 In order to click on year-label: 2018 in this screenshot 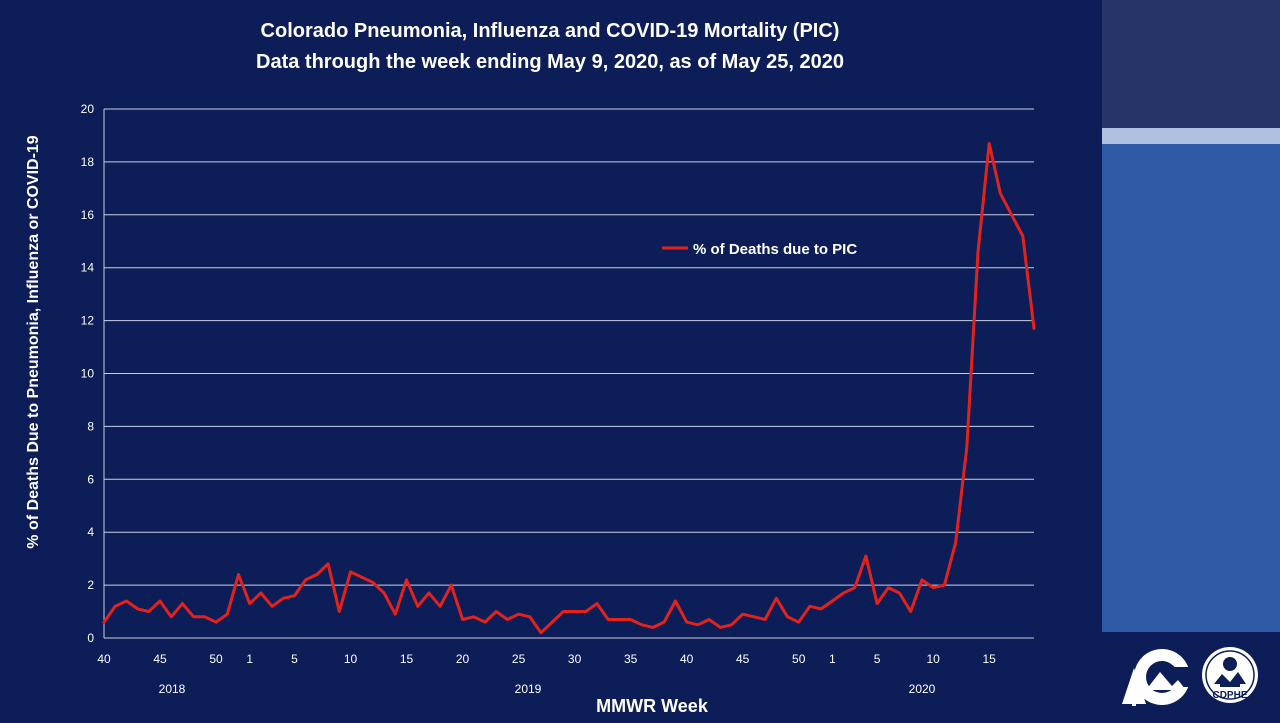, I will do `click(172, 689)`.